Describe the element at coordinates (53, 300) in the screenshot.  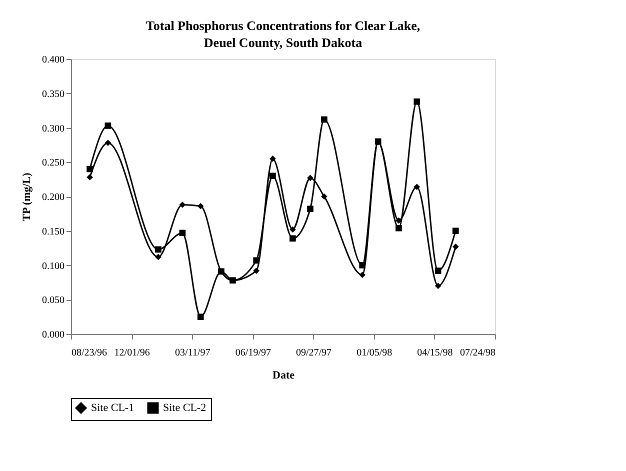
I see `y-tick-label: 0.050` at that location.